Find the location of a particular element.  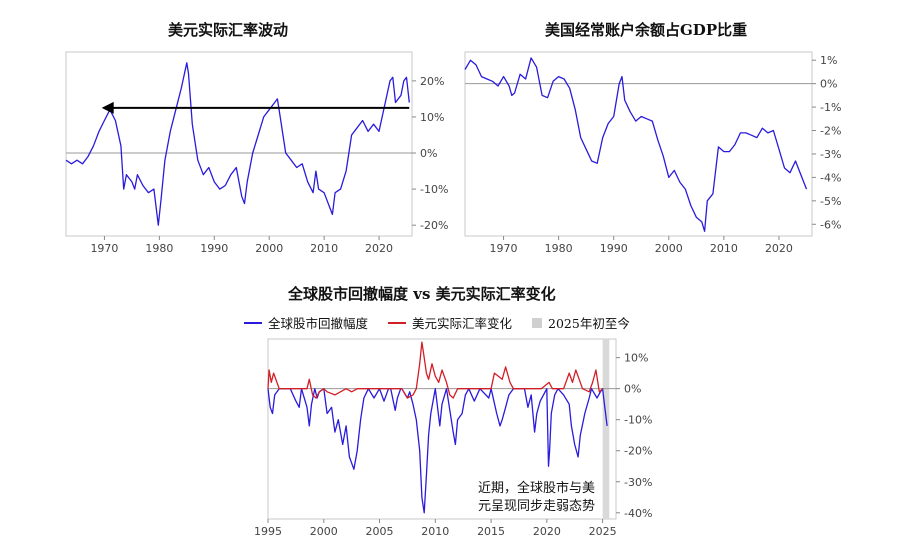

y-tick-label: -1% is located at coordinates (830, 107).